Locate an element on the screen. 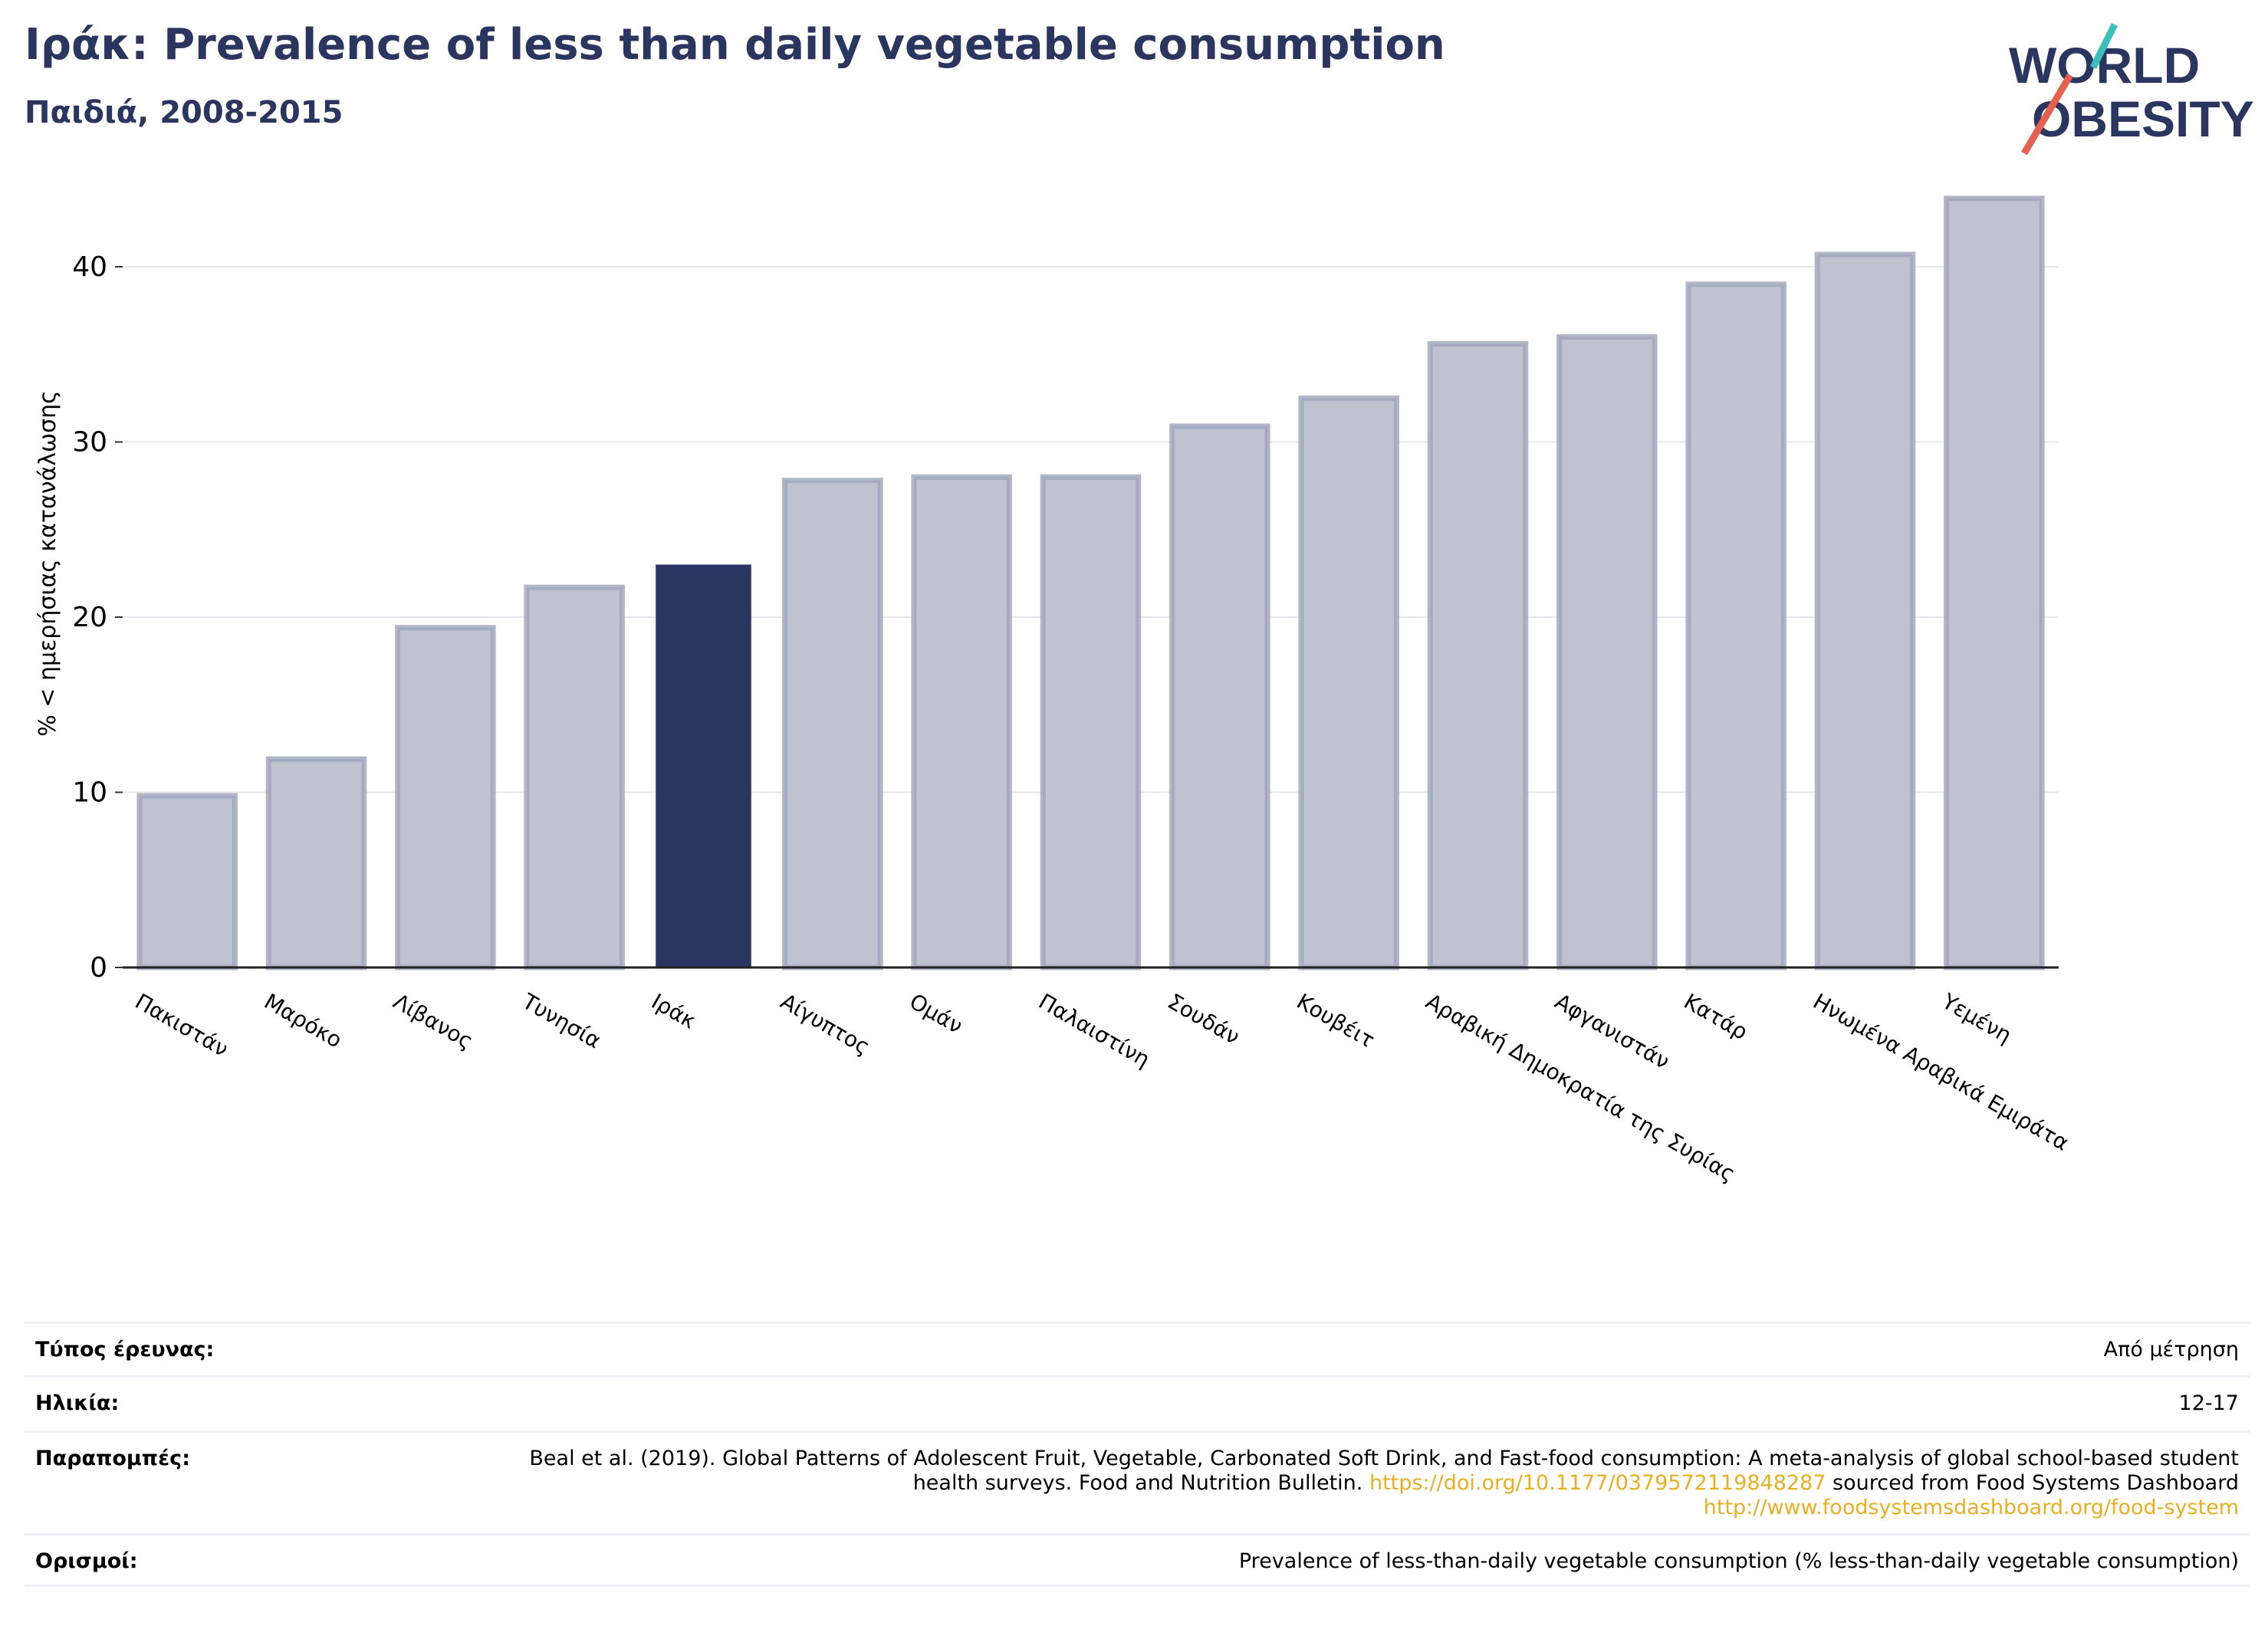 The width and height of the screenshot is (2268, 1626). world-obesity-logo: WORLD OBESITY is located at coordinates (2131, 89).